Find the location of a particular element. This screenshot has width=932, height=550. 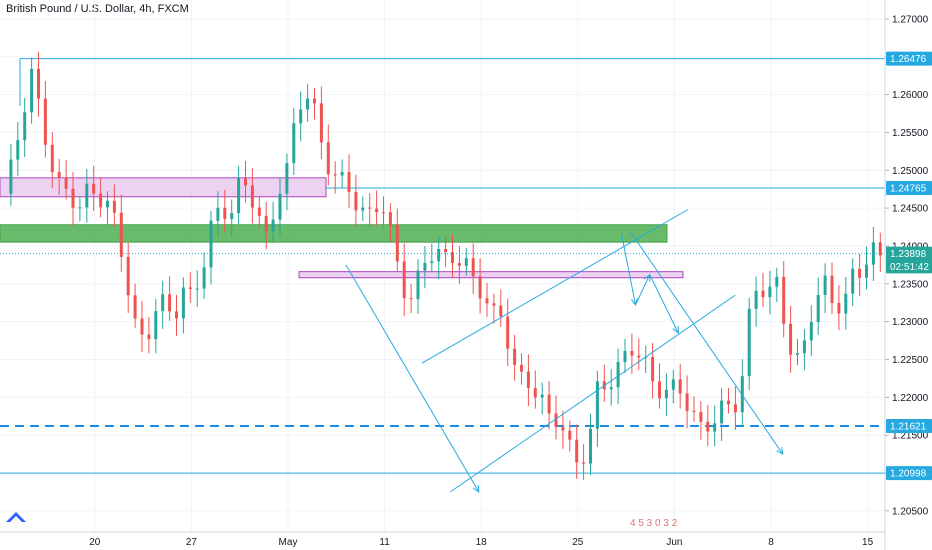

price-tag-label: 1.20998 is located at coordinates (908, 474).